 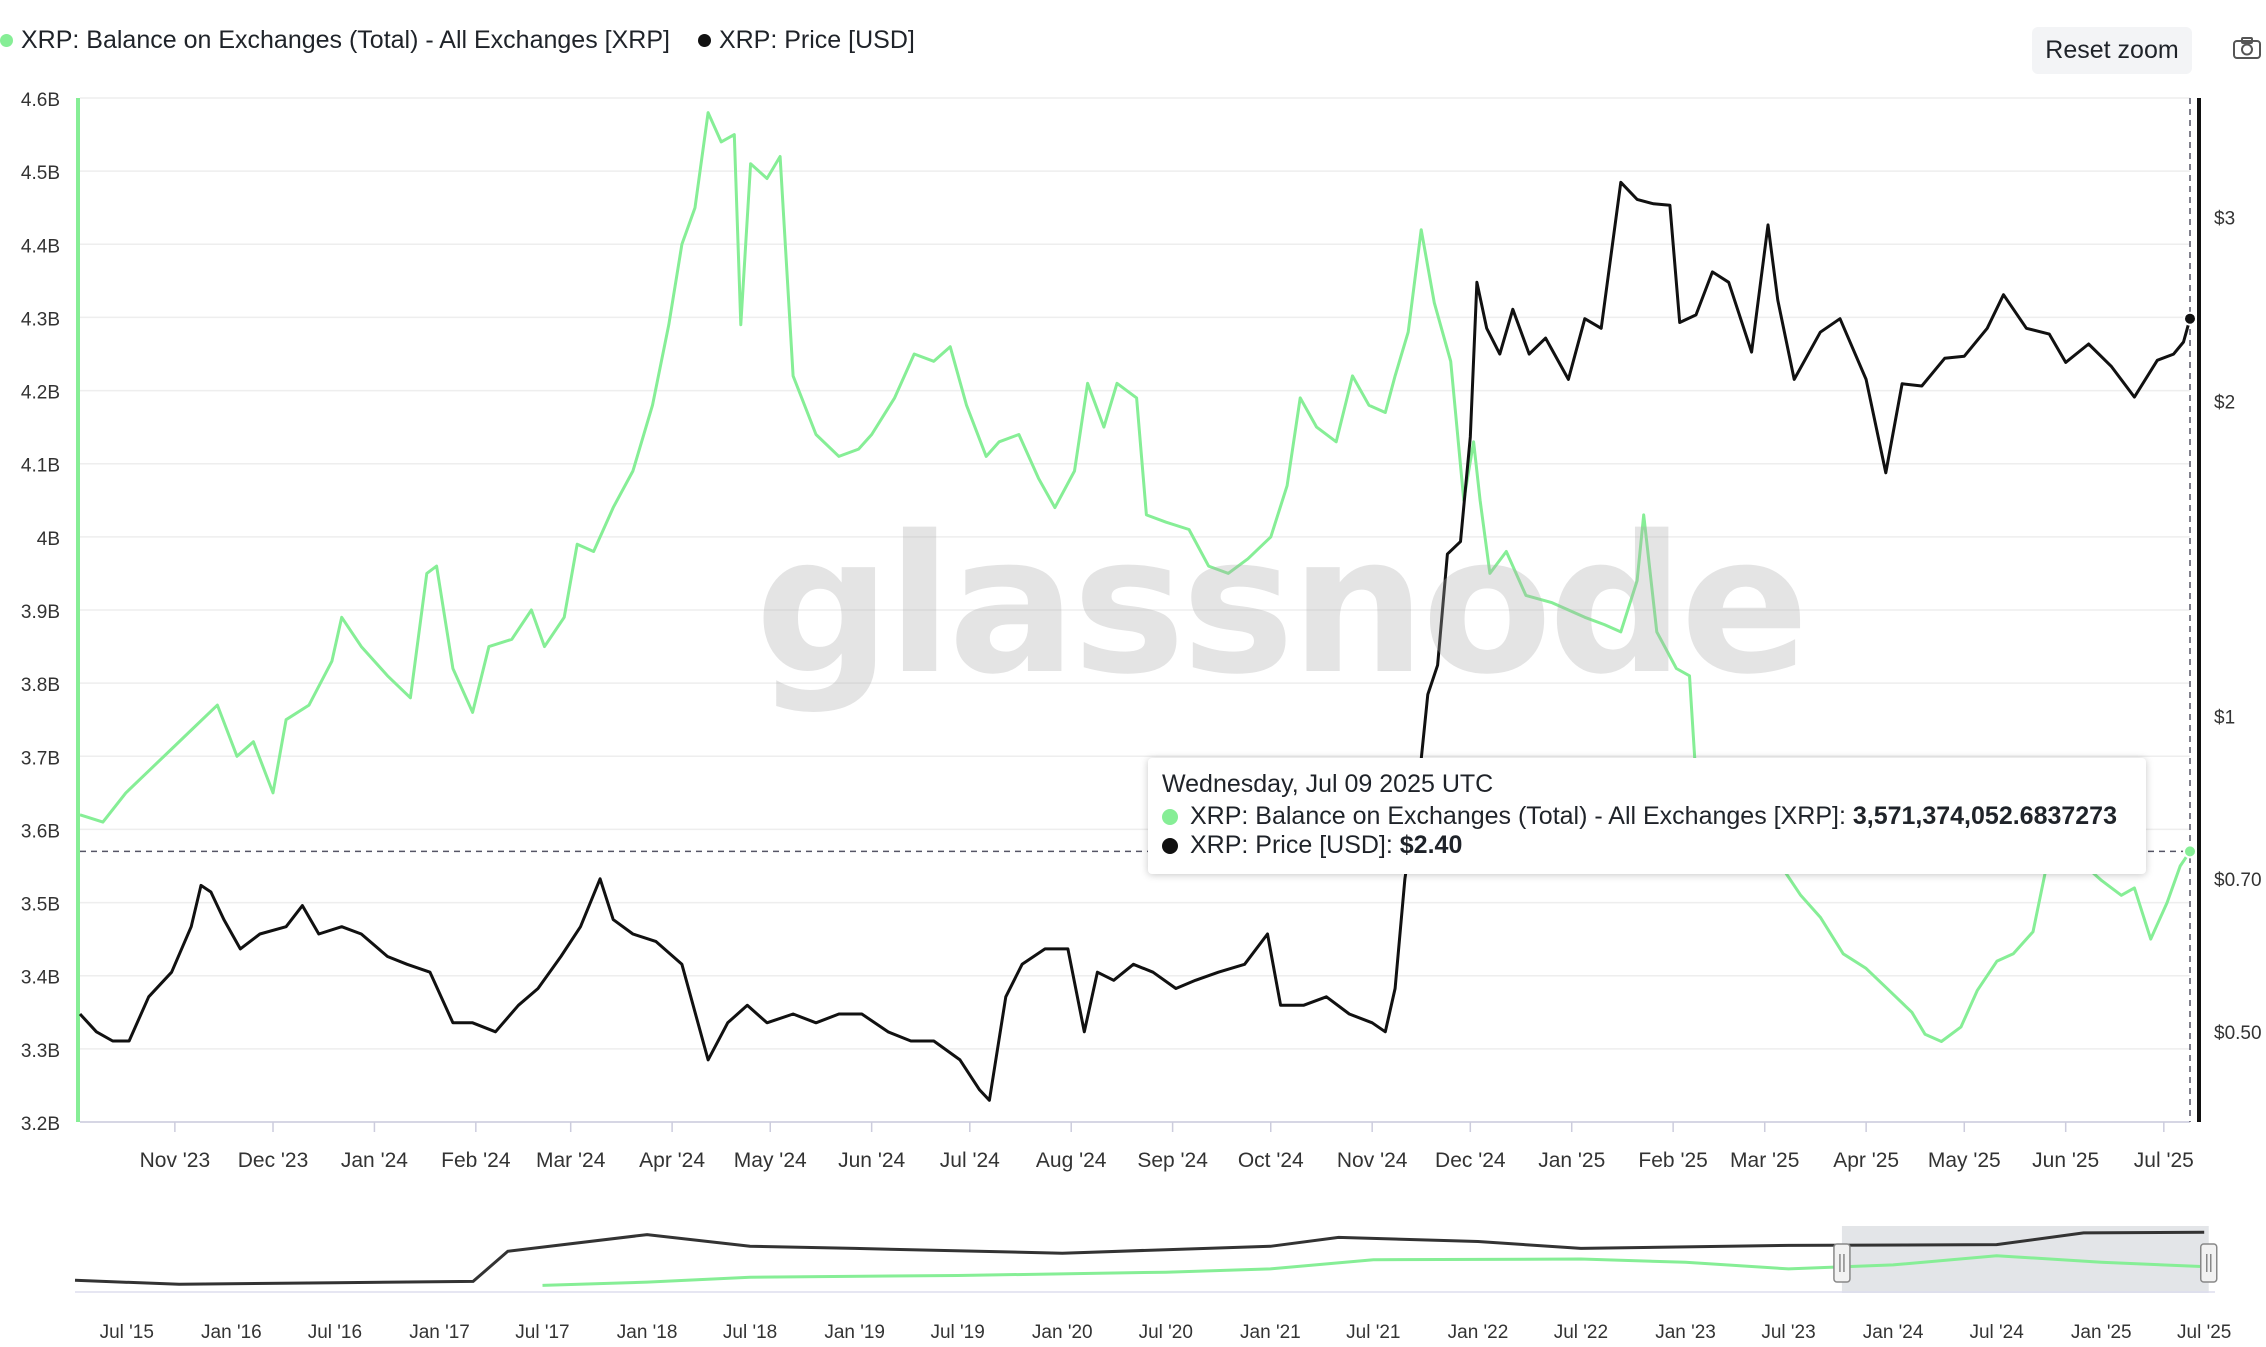 What do you see at coordinates (1685, 1332) in the screenshot?
I see `navigator-tick-label: Jan '23` at bounding box center [1685, 1332].